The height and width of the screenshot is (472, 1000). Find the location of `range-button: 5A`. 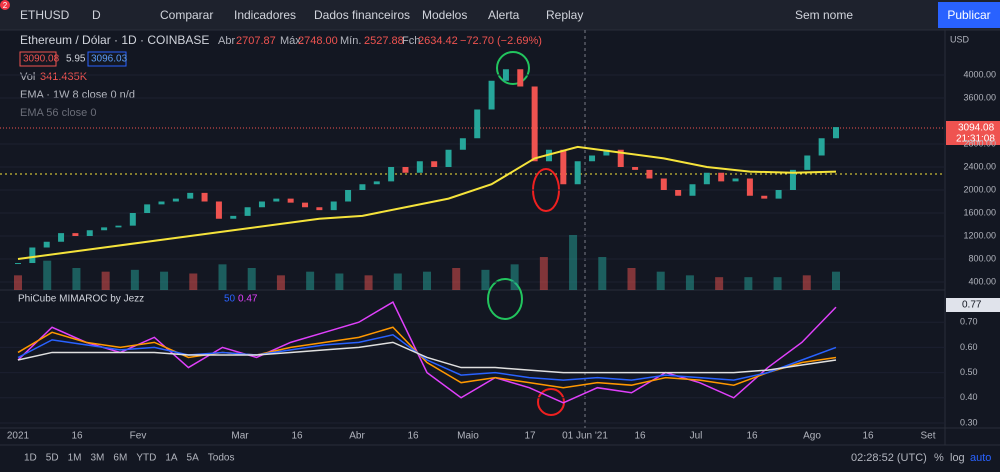

range-button: 5A is located at coordinates (193, 458).